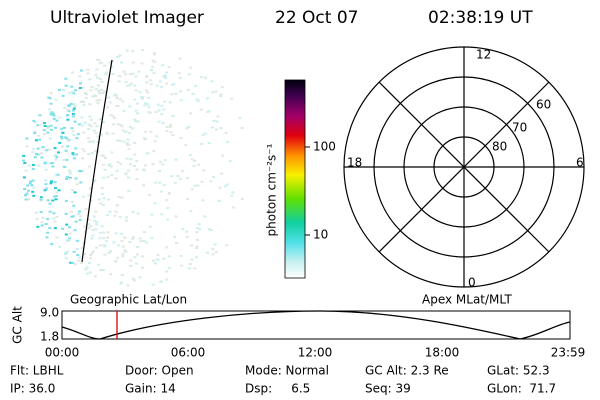  Describe the element at coordinates (499, 147) in the screenshot. I see `lat-label: 80` at that location.